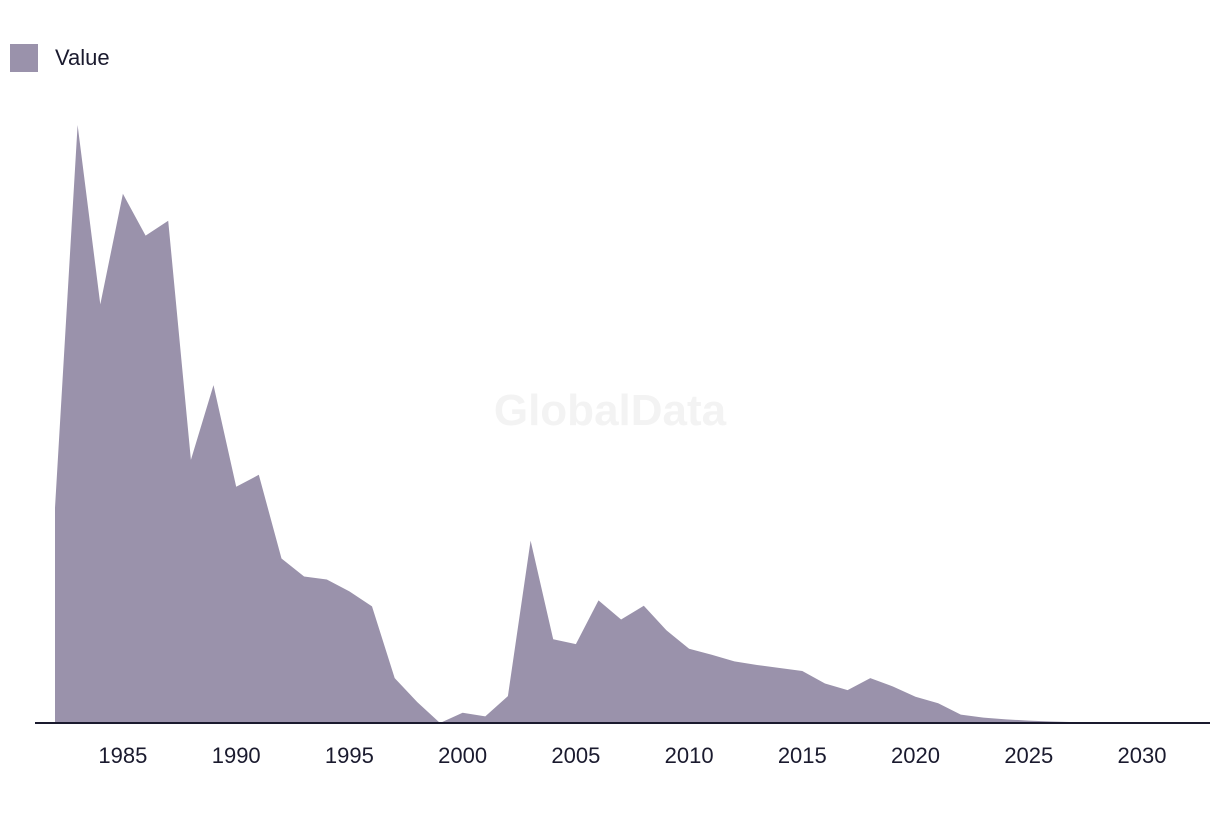 The width and height of the screenshot is (1220, 816). I want to click on x-tick-label: 1995, so click(349, 755).